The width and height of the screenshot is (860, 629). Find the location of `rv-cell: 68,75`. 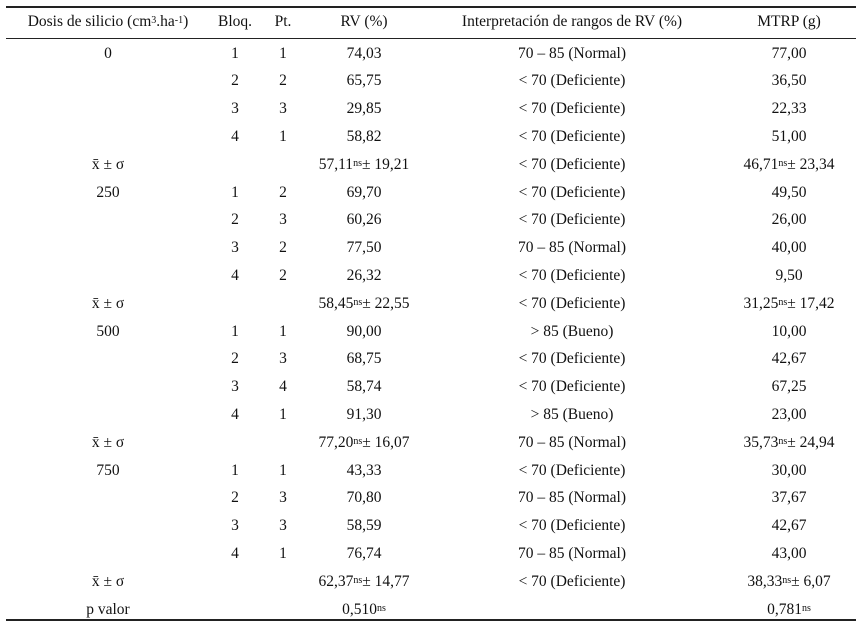

rv-cell: 68,75 is located at coordinates (364, 359).